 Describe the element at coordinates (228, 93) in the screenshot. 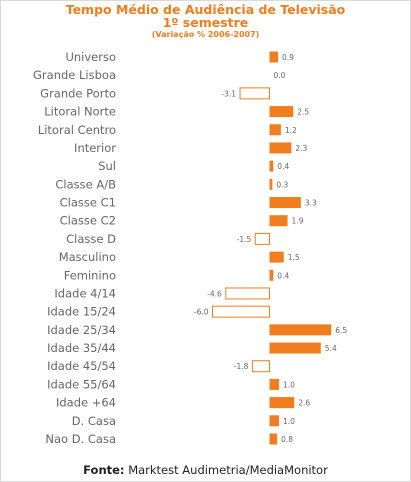

I see `value-label: -3.1` at that location.